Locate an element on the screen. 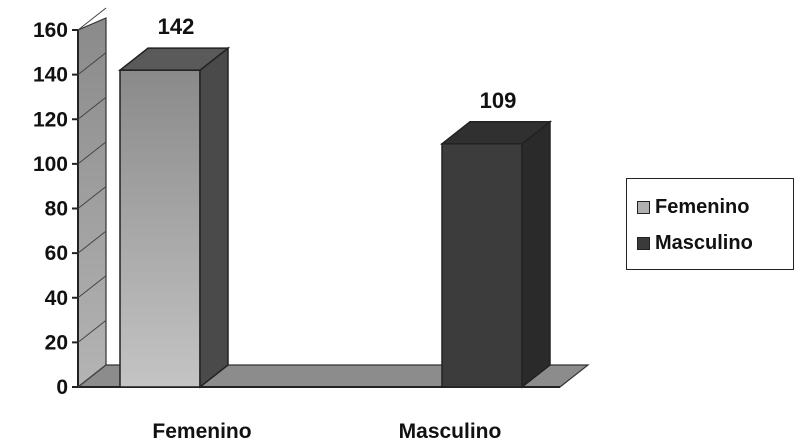  y-tick-label: 60 is located at coordinates (56, 253).